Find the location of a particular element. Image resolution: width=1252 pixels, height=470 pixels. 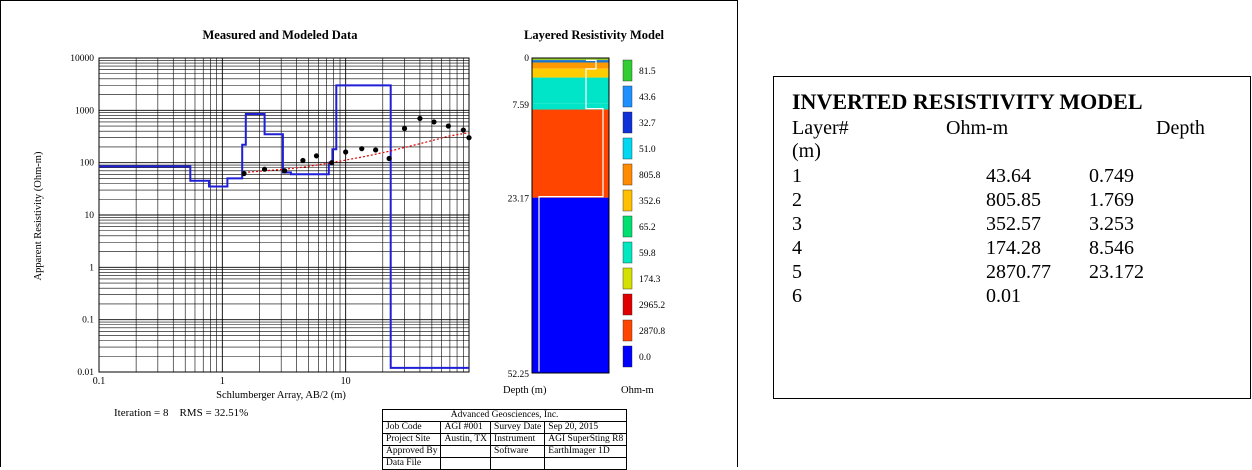

info-company-row: Advanced Geosciences, Inc. is located at coordinates (504, 415).